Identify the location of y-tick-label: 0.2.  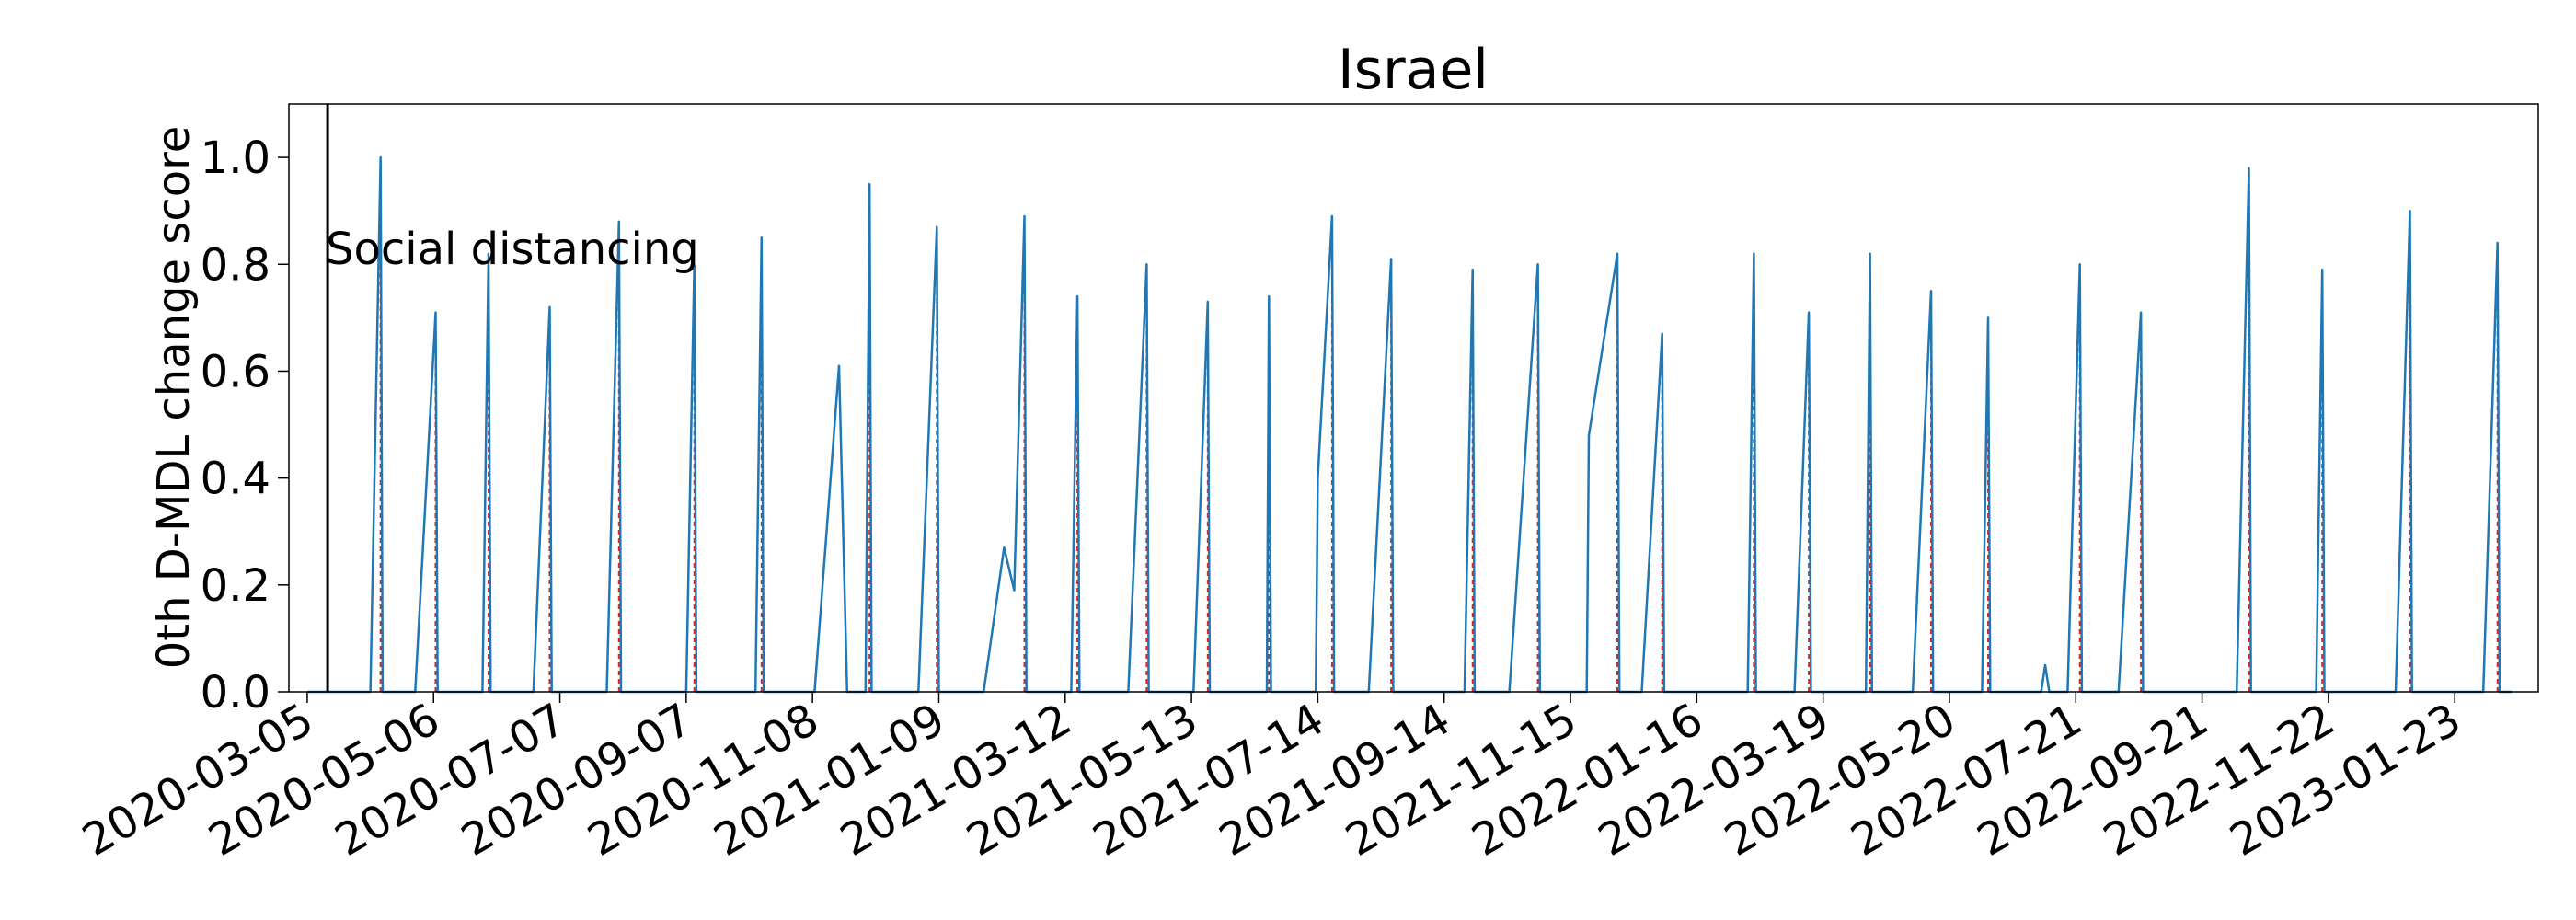
(235, 586).